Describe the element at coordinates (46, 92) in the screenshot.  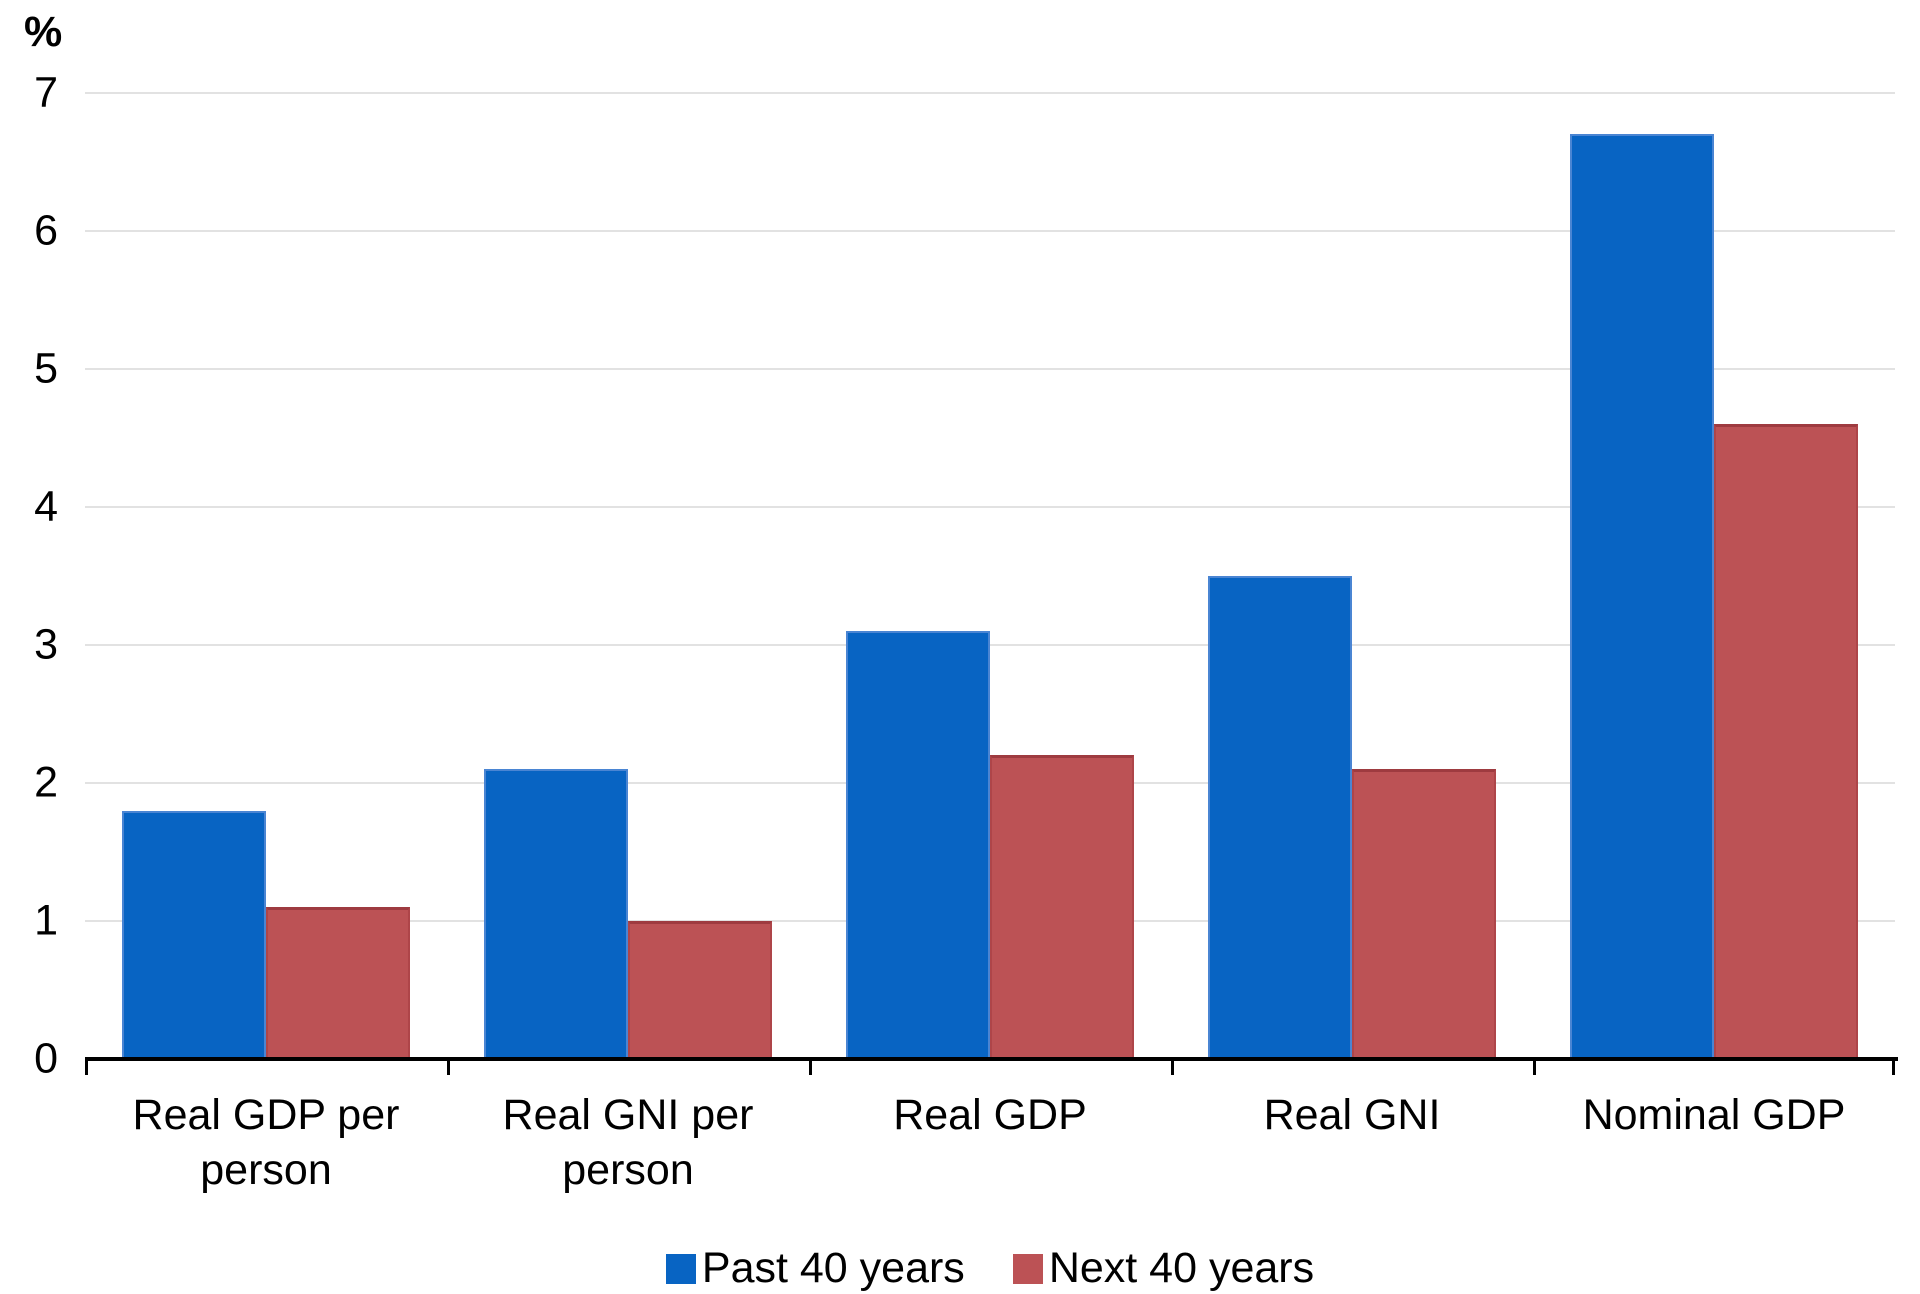
I see `y-tick-label-7: 7` at that location.